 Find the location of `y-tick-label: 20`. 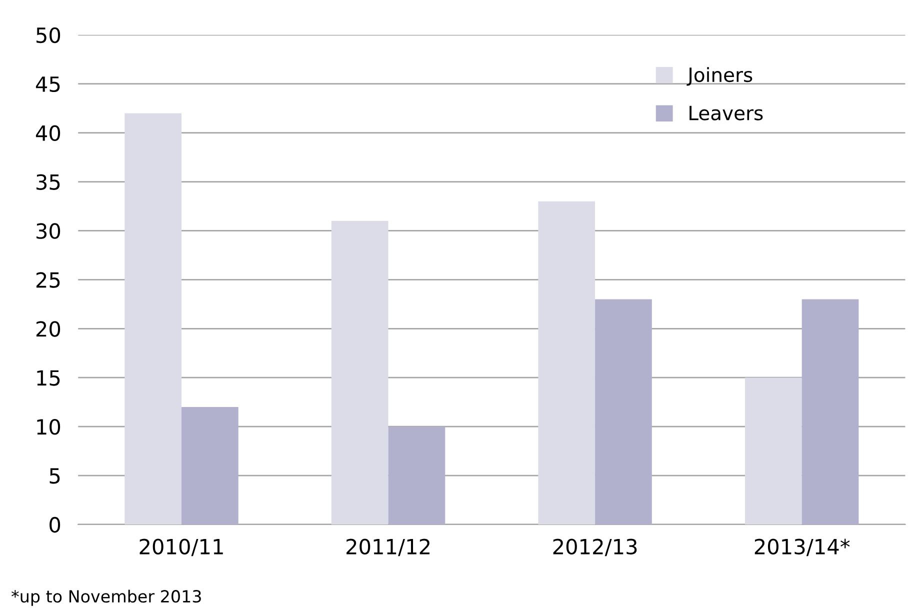

y-tick-label: 20 is located at coordinates (48, 329).